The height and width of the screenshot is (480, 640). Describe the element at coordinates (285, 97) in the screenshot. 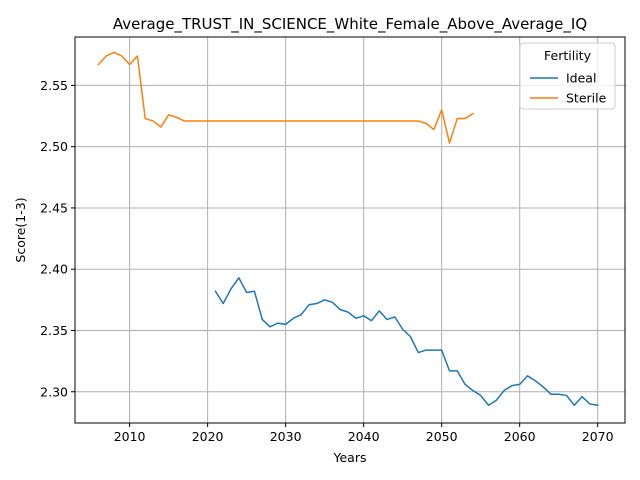

I see `series-line-sterile` at that location.